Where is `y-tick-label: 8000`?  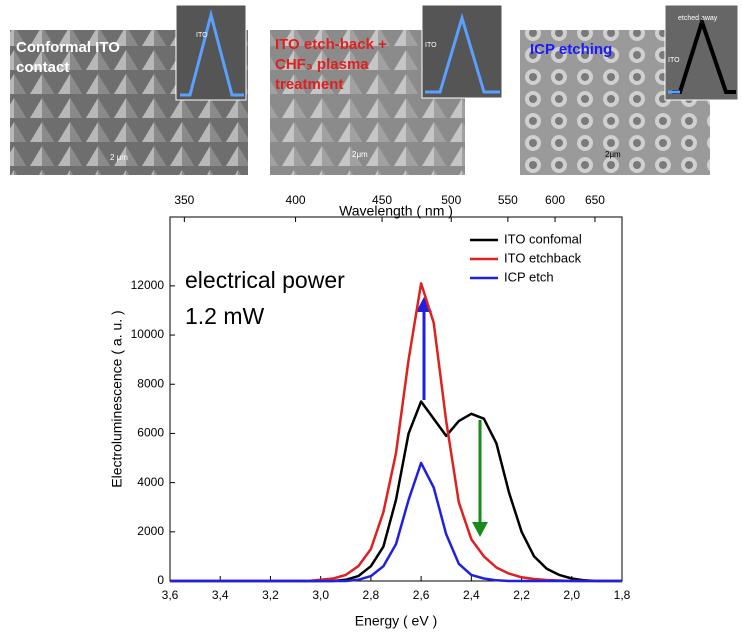
y-tick-label: 8000 is located at coordinates (150, 383).